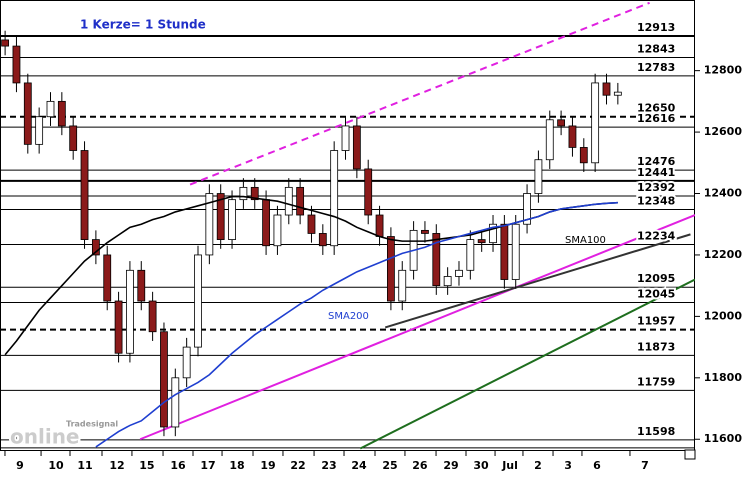 This screenshot has height=480, width=750. Describe the element at coordinates (143, 25) in the screenshot. I see `annotation: 1 Kerze= 1 Stunde` at that location.